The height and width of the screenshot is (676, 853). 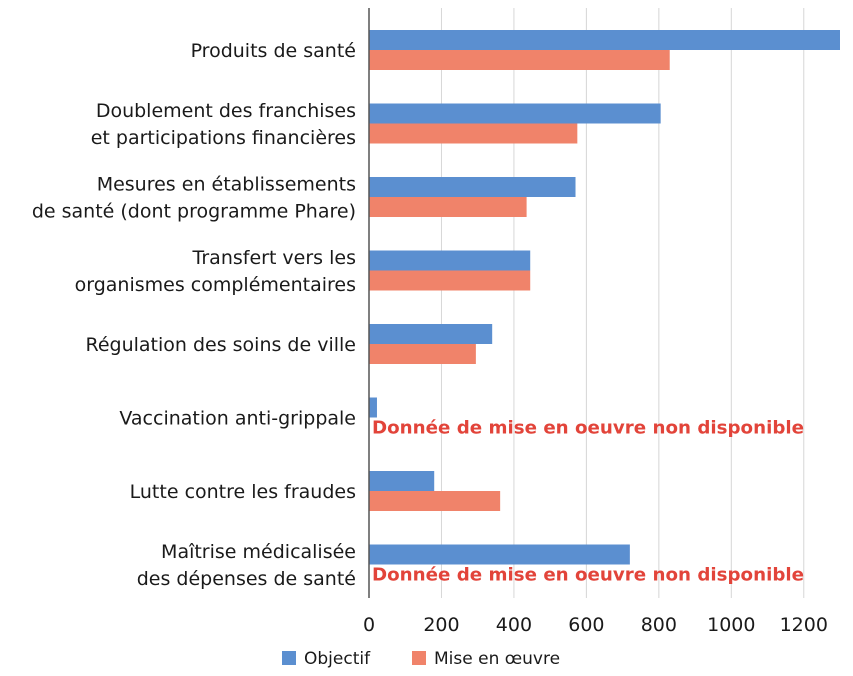 I want to click on category-label-line: Transfert vers les, so click(x=274, y=258).